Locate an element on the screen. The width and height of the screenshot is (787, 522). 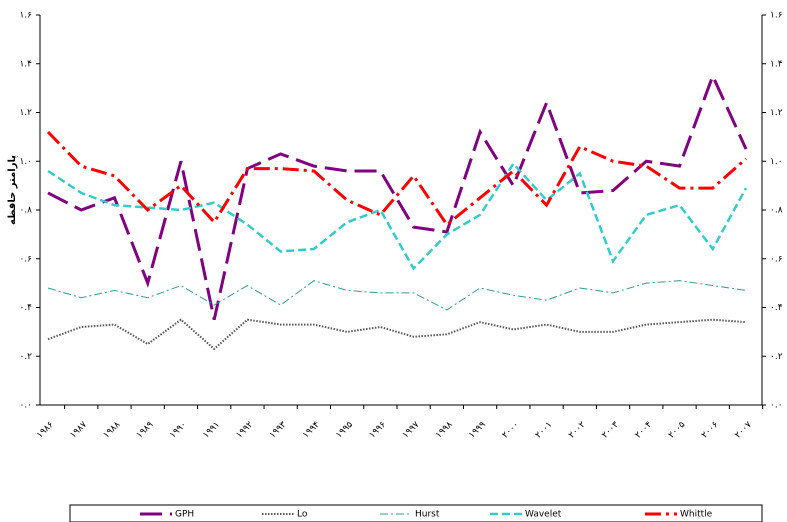
x-tick-label: ۱۹۹۵ is located at coordinates (344, 430).